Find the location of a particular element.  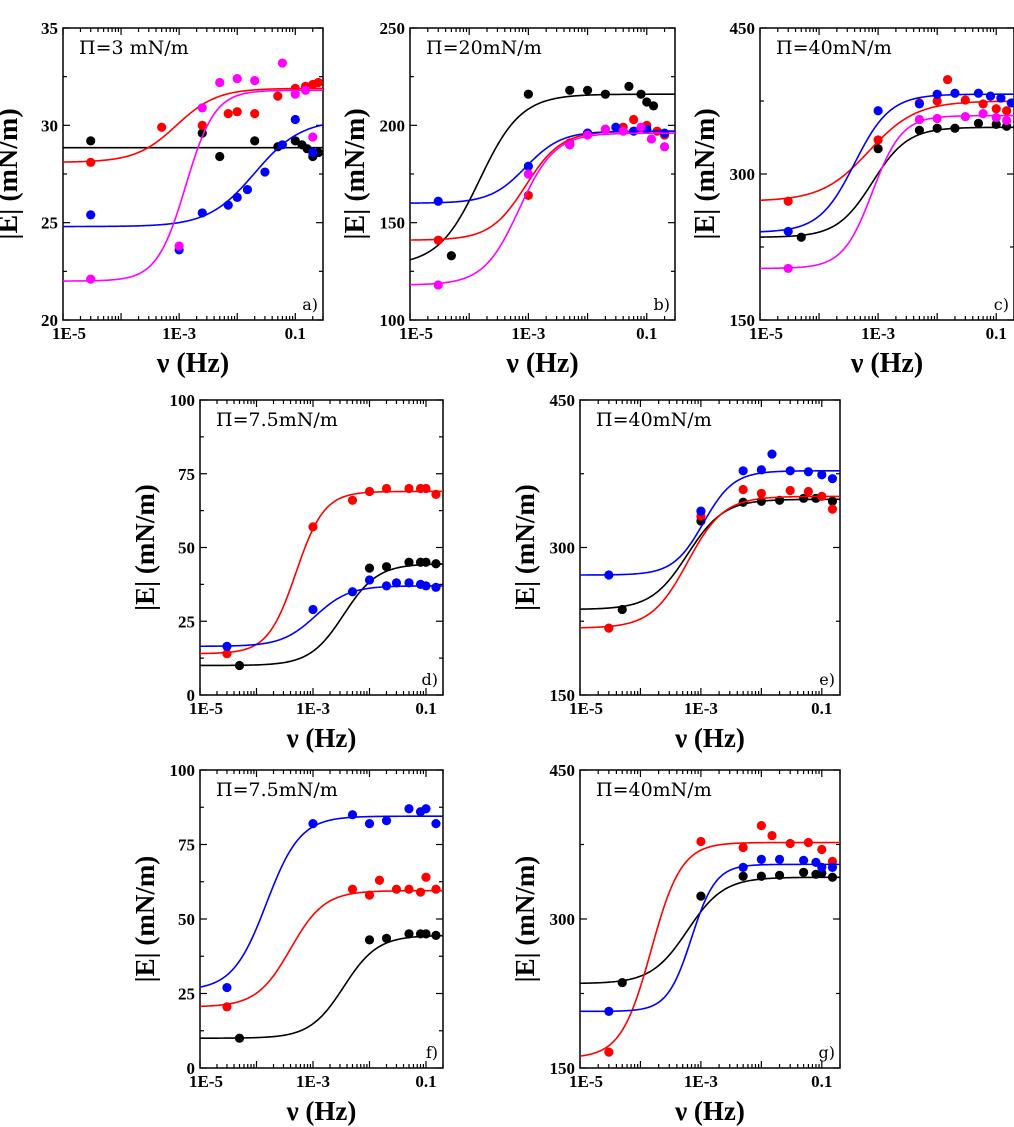

panel-label: b) is located at coordinates (662, 304).